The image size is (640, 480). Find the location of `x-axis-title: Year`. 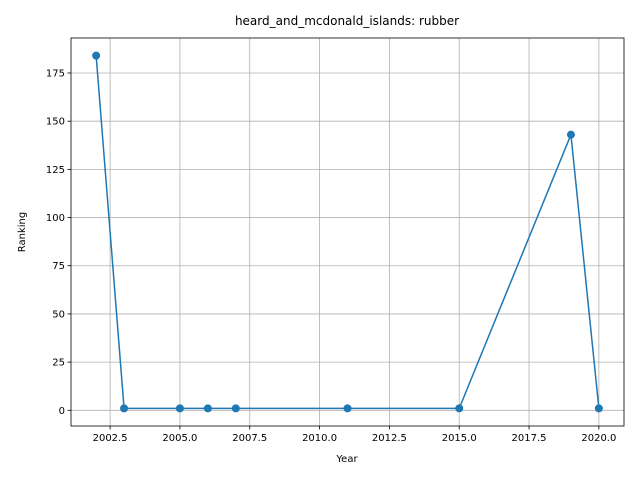

x-axis-title: Year is located at coordinates (346, 459).